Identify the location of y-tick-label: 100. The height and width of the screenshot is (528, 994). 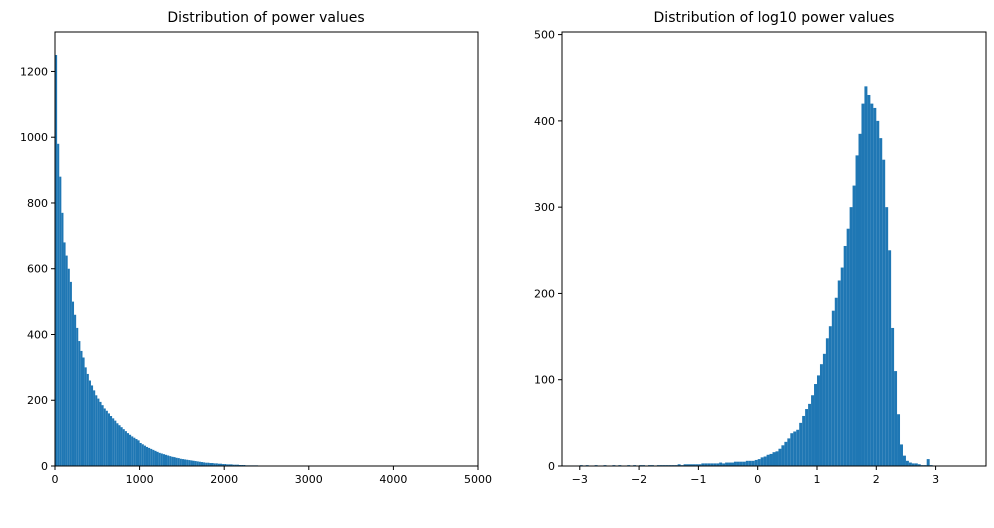
(544, 380).